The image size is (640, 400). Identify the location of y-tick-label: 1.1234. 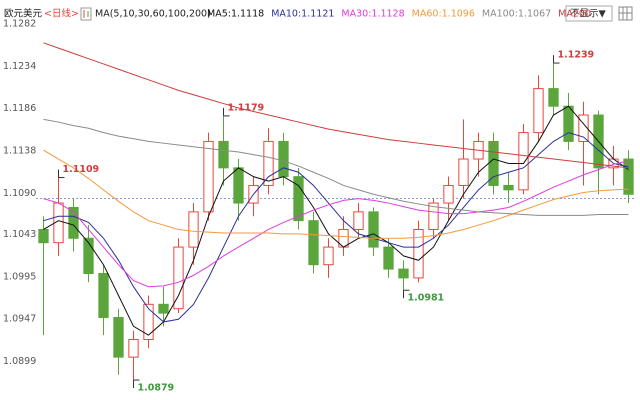
(19, 66).